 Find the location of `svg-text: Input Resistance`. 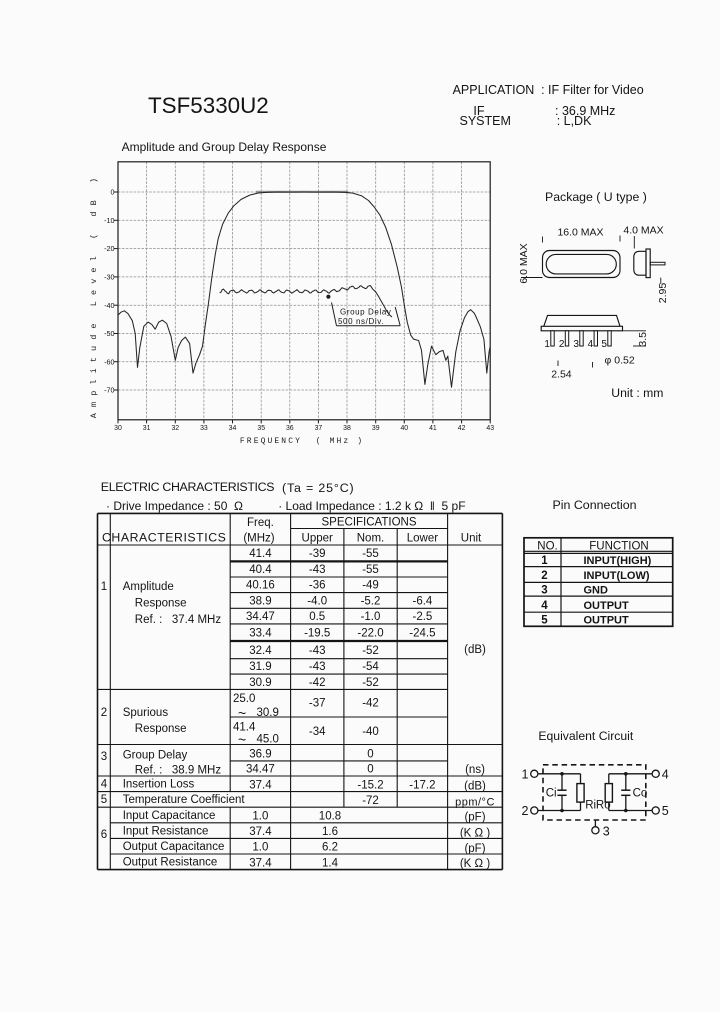

svg-text: Input Resistance is located at coordinates (166, 832).